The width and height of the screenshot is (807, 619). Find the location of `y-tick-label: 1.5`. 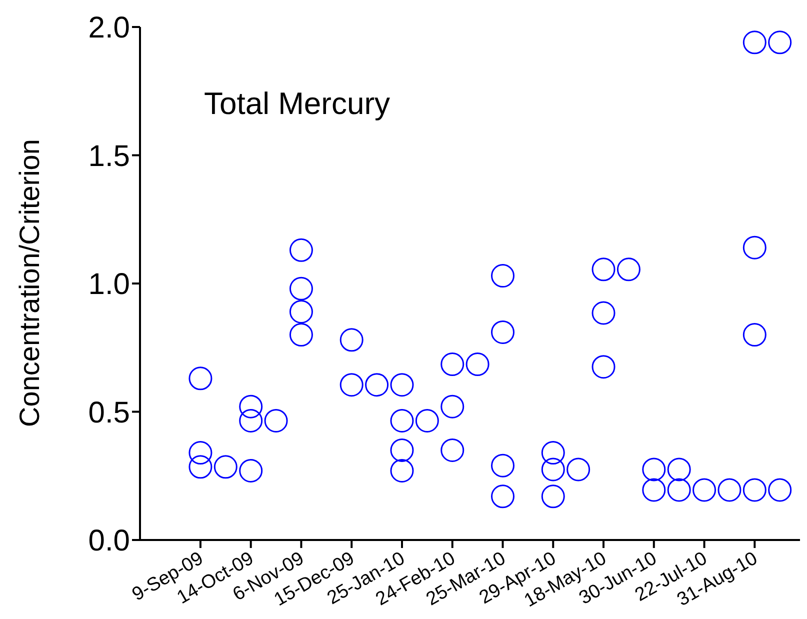

y-tick-label: 1.5 is located at coordinates (109, 156).